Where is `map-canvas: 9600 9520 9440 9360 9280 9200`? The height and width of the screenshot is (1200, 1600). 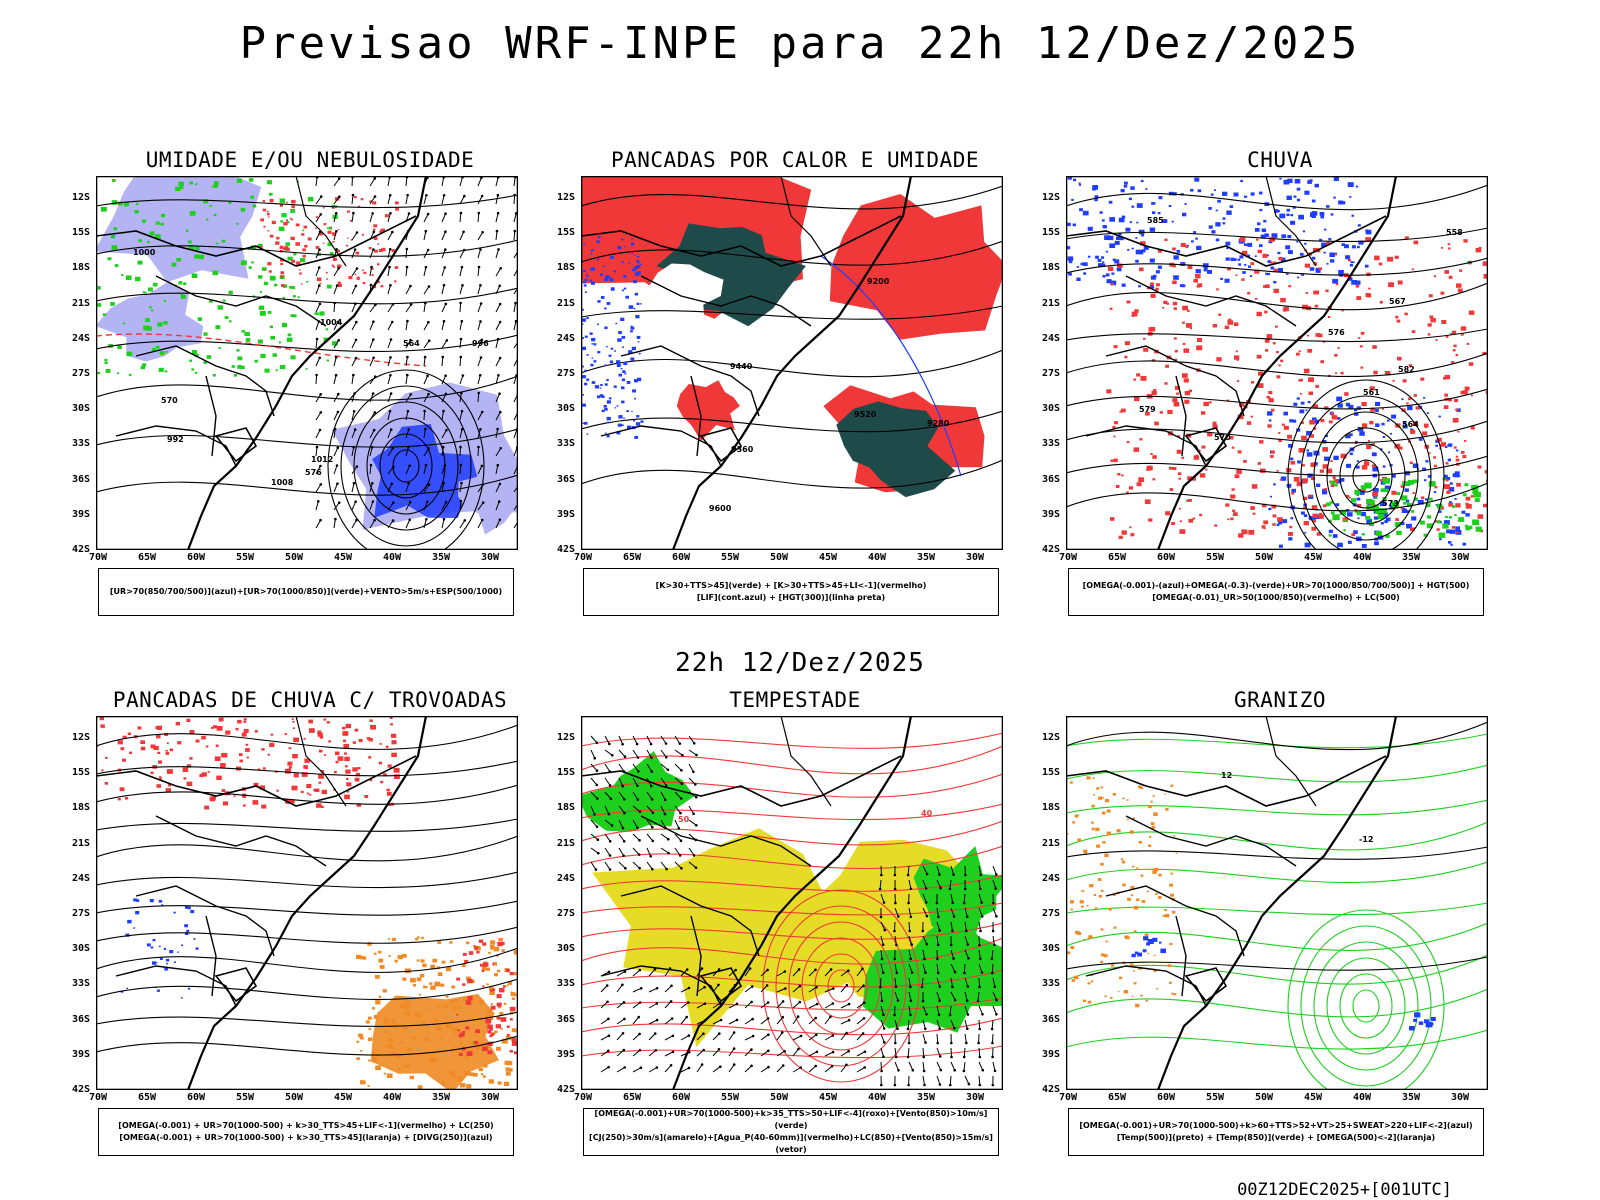 map-canvas: 9600 9520 9440 9360 9280 9200 is located at coordinates (792, 363).